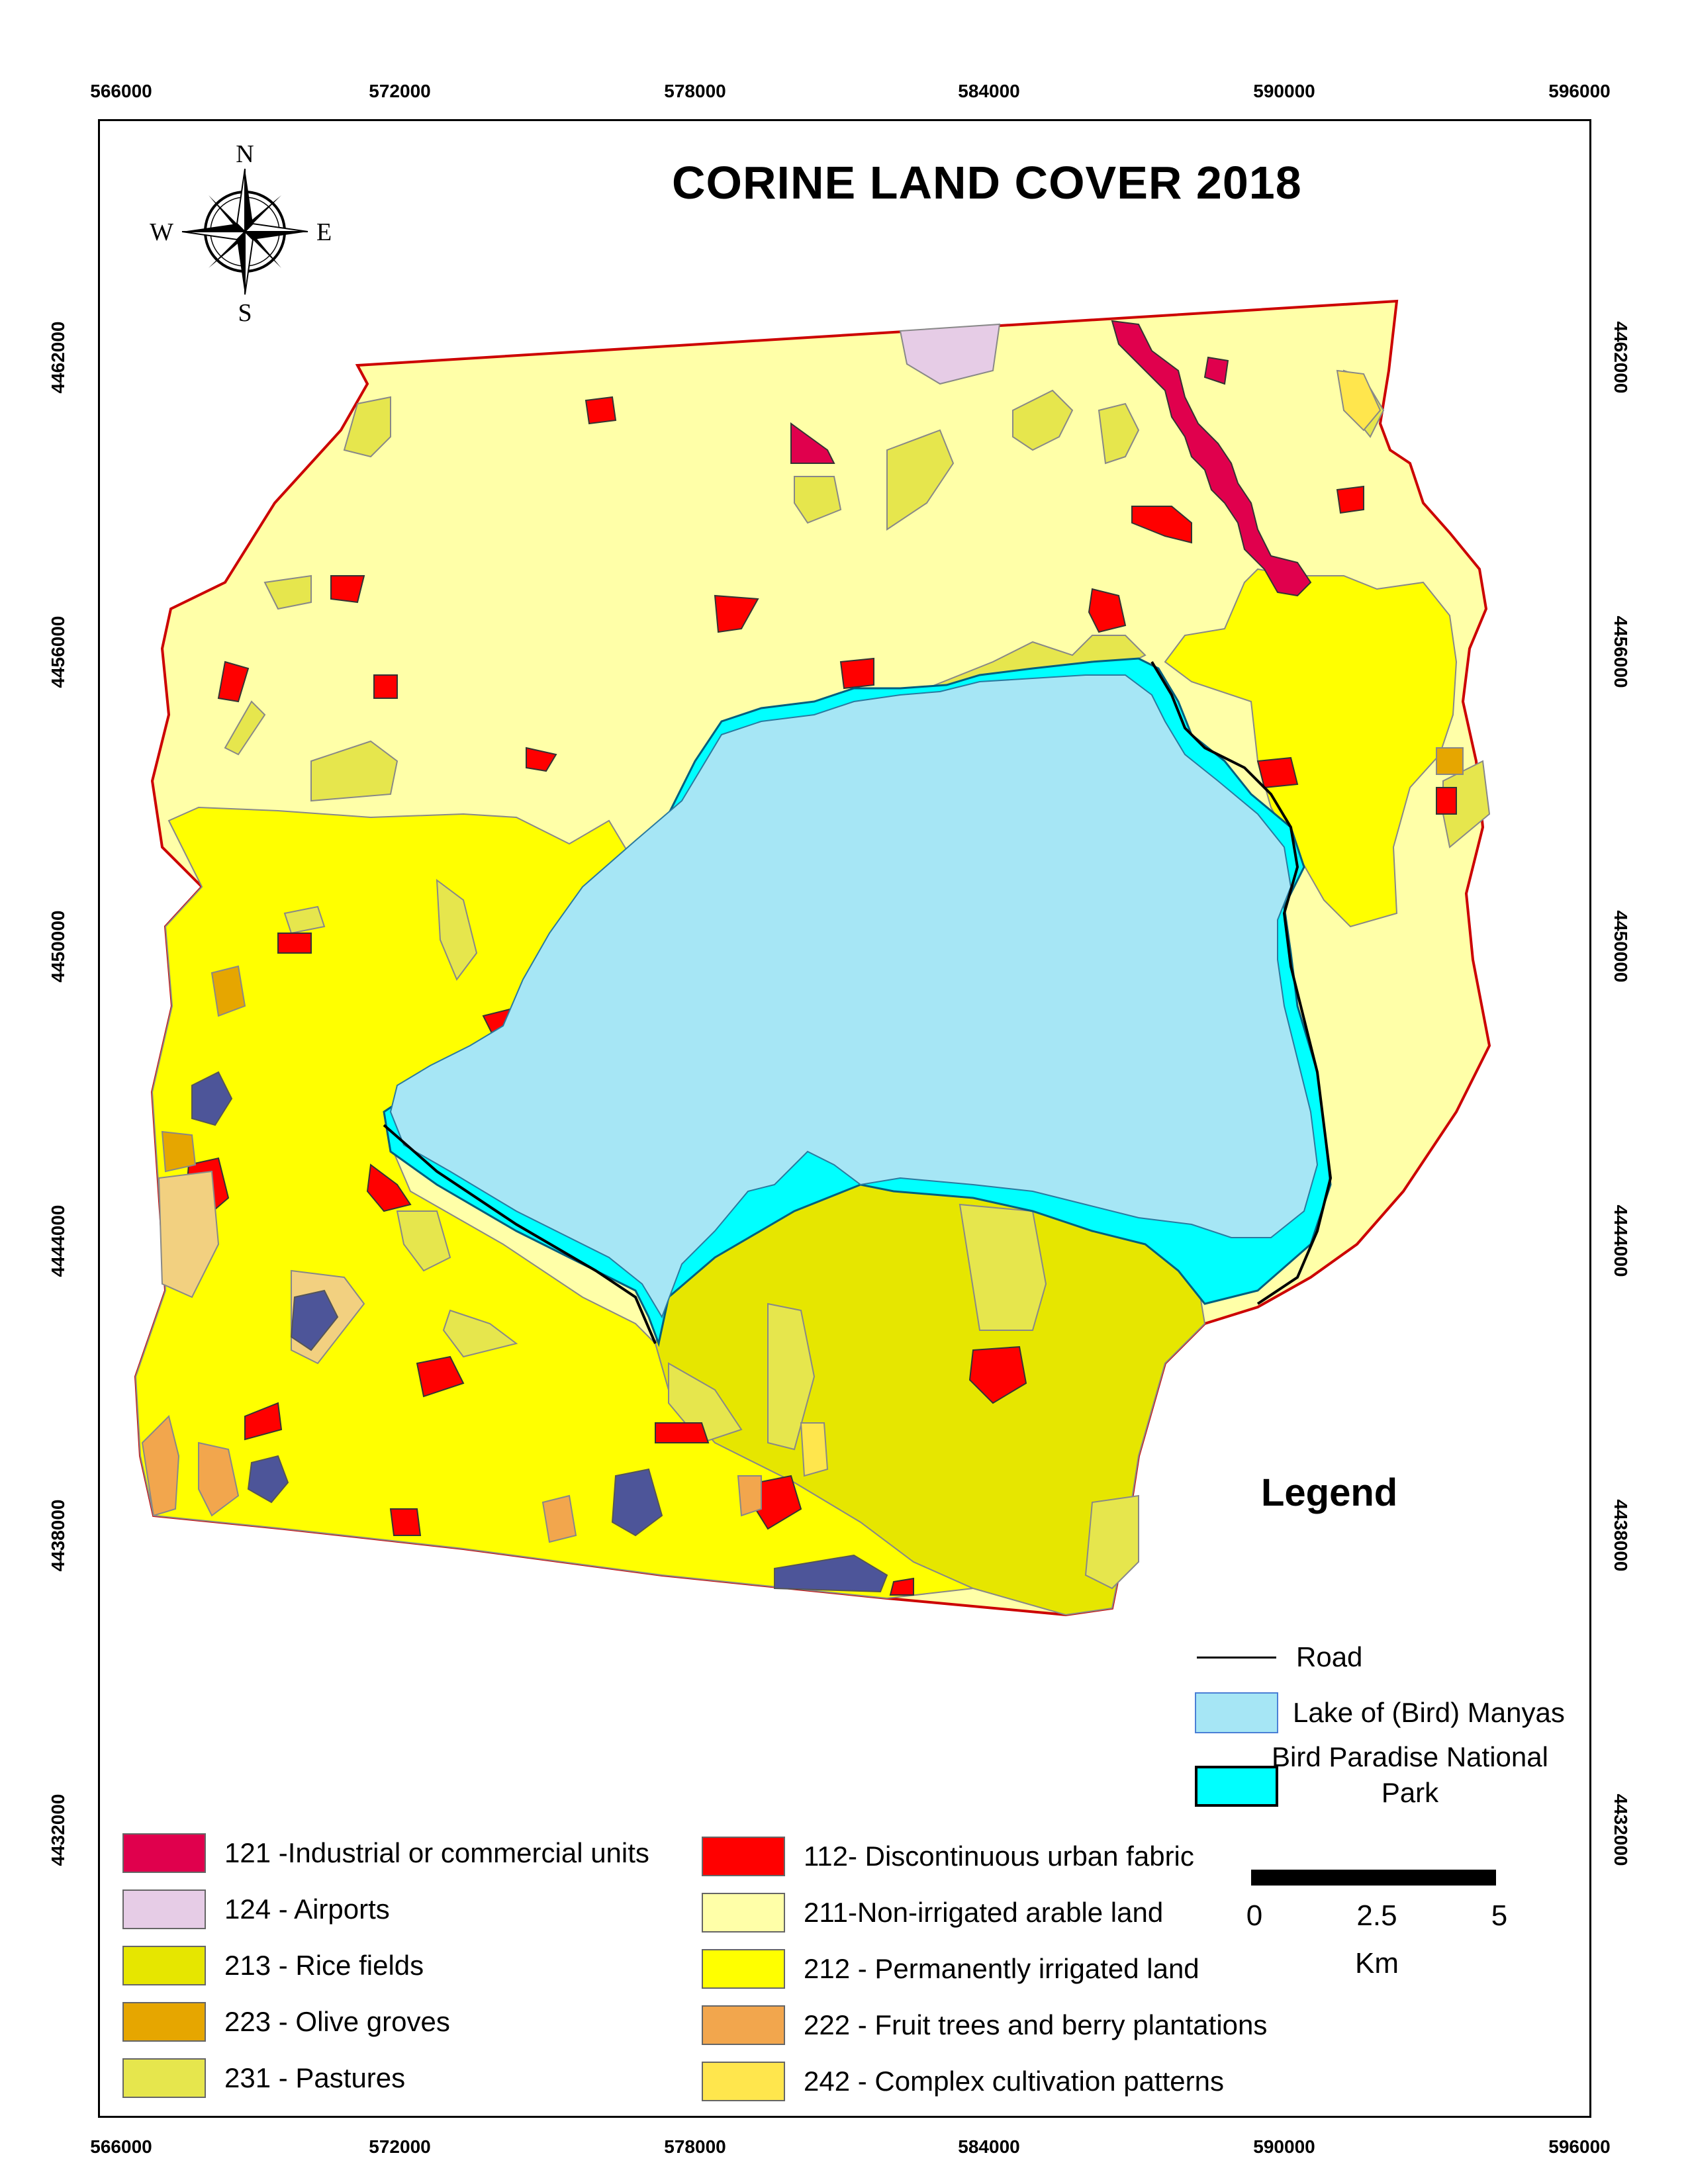  I want to click on legend-item-park, so click(1236, 1786).